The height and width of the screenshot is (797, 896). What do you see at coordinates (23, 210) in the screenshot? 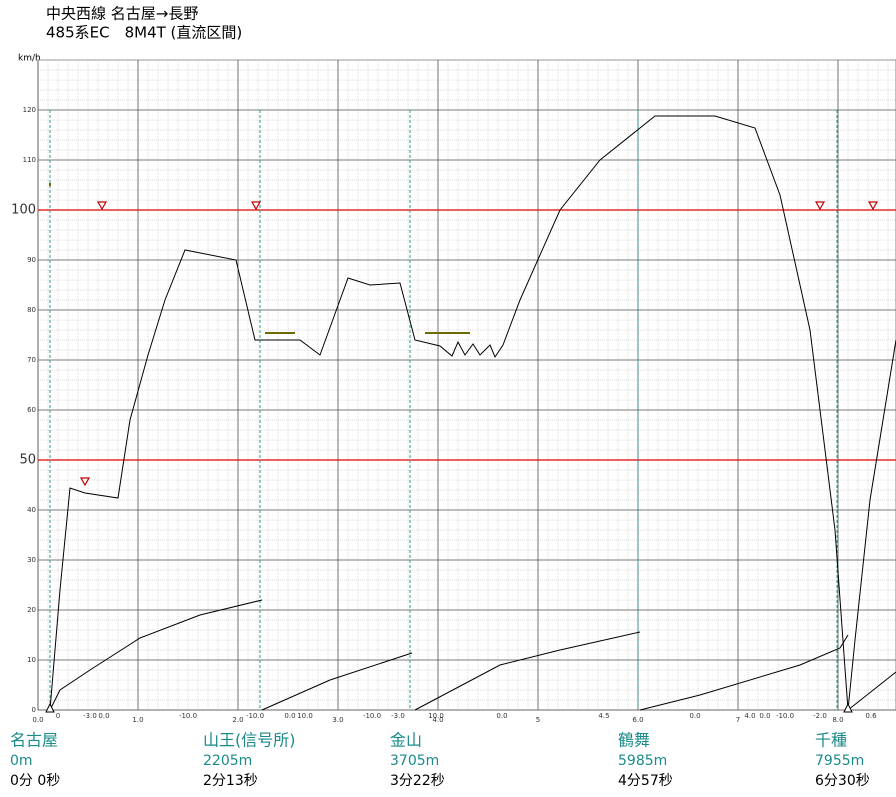
I see `y-tick-label: 100` at bounding box center [23, 210].